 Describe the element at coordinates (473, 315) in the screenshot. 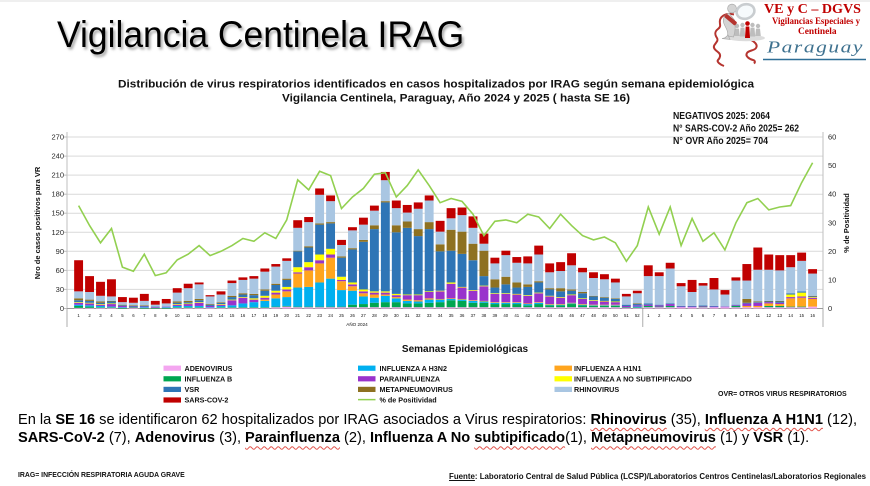

I see `svg-text: 37` at that location.